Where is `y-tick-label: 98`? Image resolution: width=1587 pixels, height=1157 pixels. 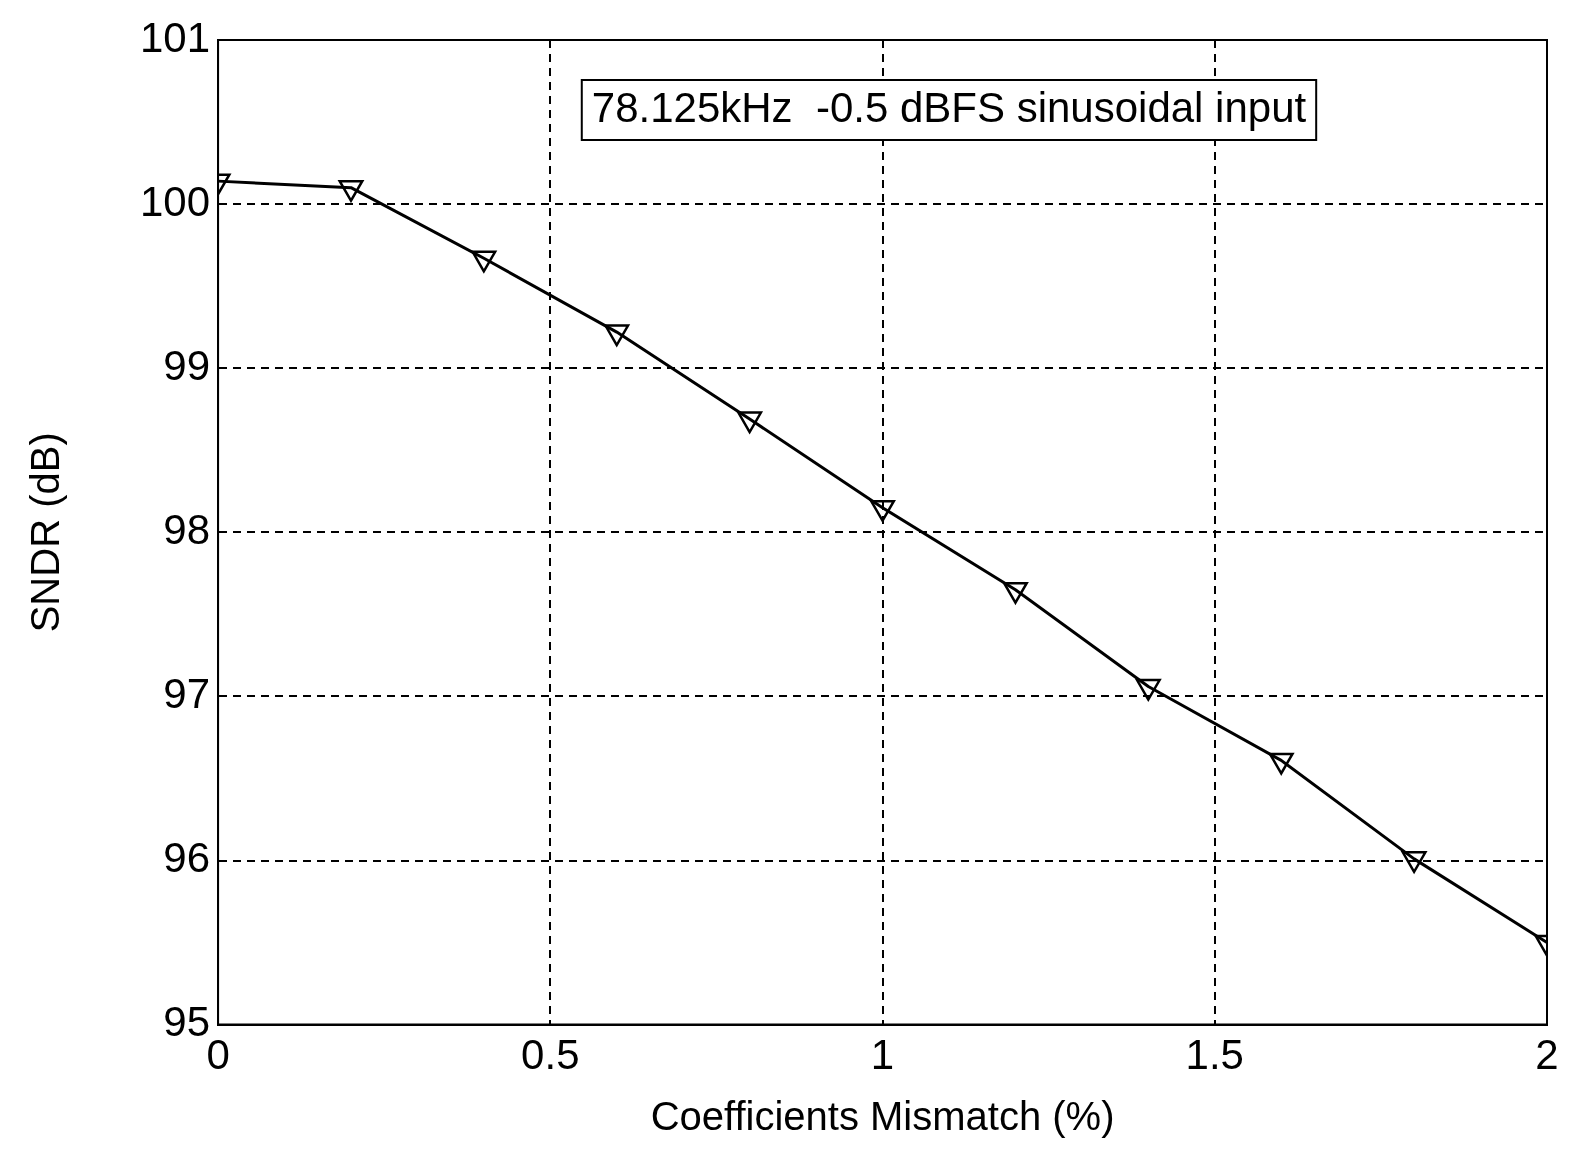
y-tick-label: 98 is located at coordinates (187, 529).